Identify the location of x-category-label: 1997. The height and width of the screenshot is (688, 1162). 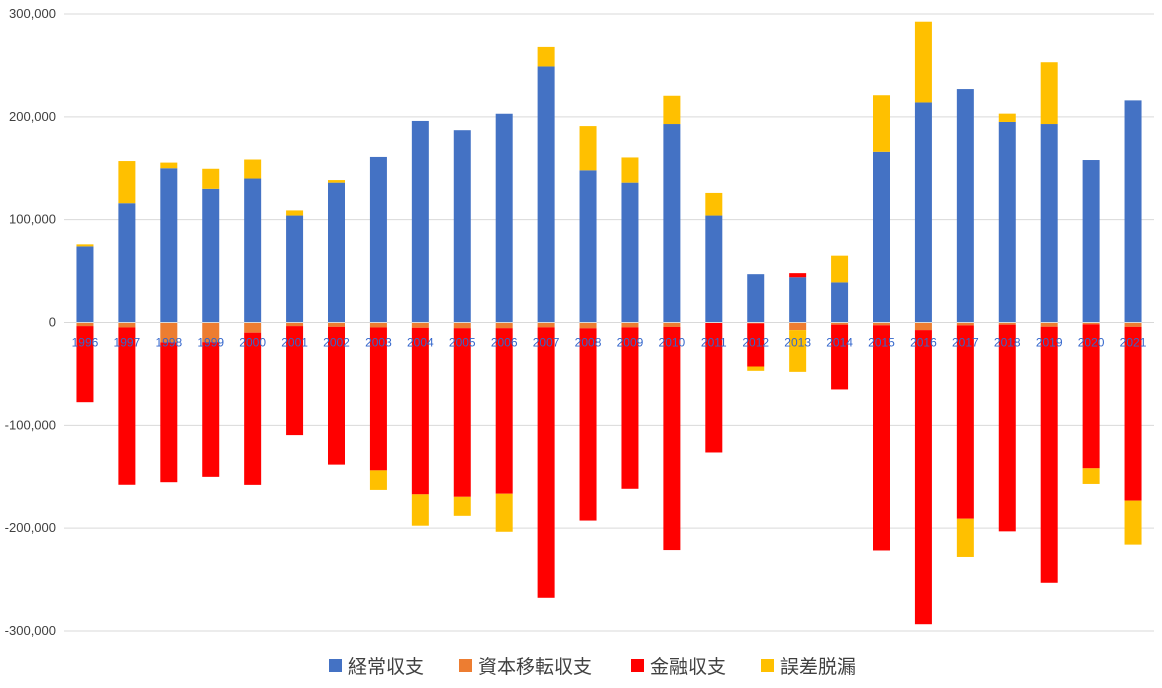
(127, 343).